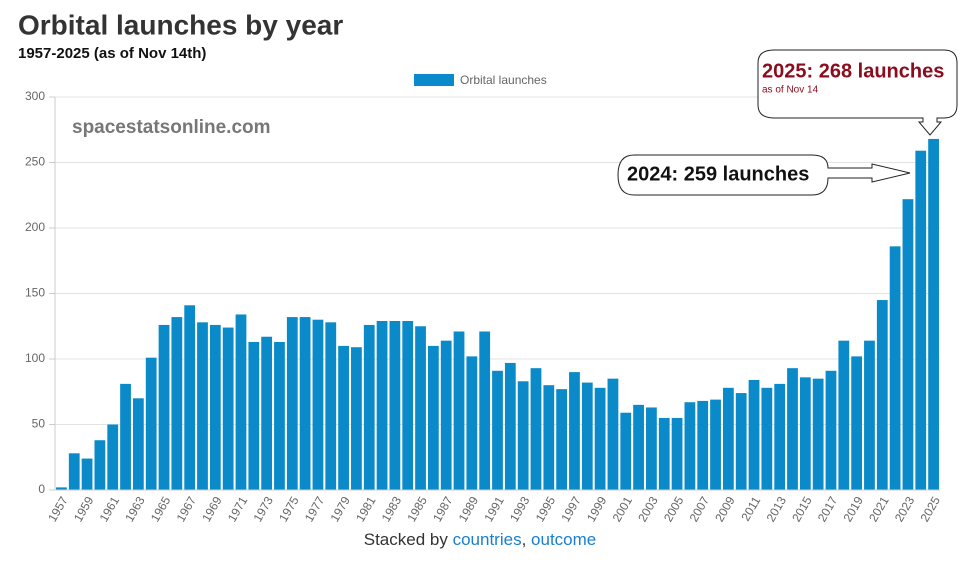  What do you see at coordinates (503, 80) in the screenshot?
I see `legend-label: Orbital launches` at bounding box center [503, 80].